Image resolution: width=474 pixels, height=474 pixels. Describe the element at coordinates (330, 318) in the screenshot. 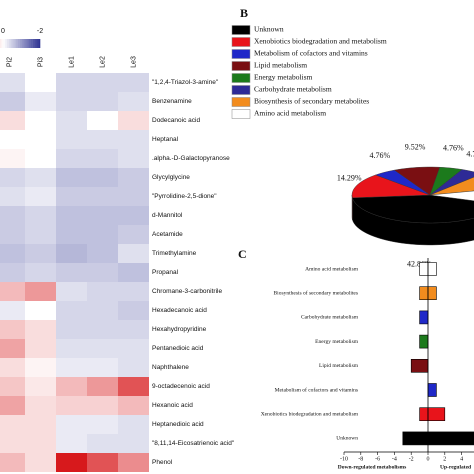

I see `category-label: Carbohydrate metabolism` at that location.